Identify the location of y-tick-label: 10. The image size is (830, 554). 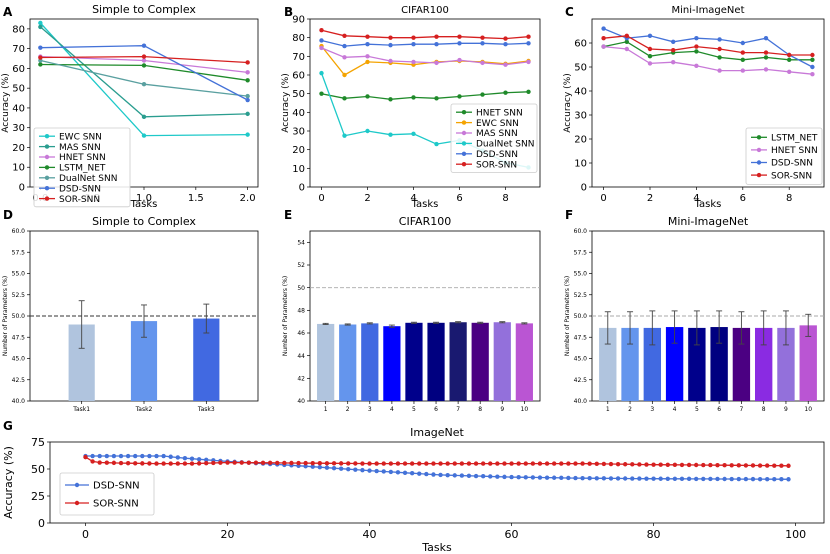
(298, 169).